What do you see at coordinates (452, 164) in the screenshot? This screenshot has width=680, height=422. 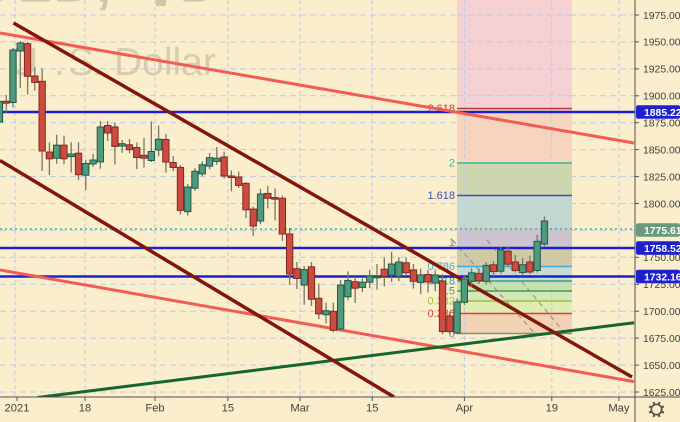 I see `svg-text: 2` at bounding box center [452, 164].